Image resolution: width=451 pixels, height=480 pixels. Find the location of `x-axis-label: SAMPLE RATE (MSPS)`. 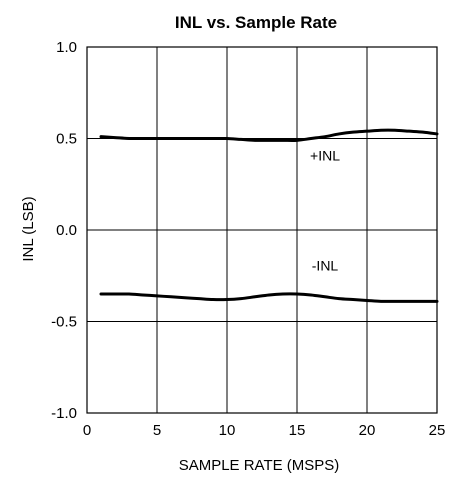

x-axis-label: SAMPLE RATE (MSPS) is located at coordinates (259, 465).